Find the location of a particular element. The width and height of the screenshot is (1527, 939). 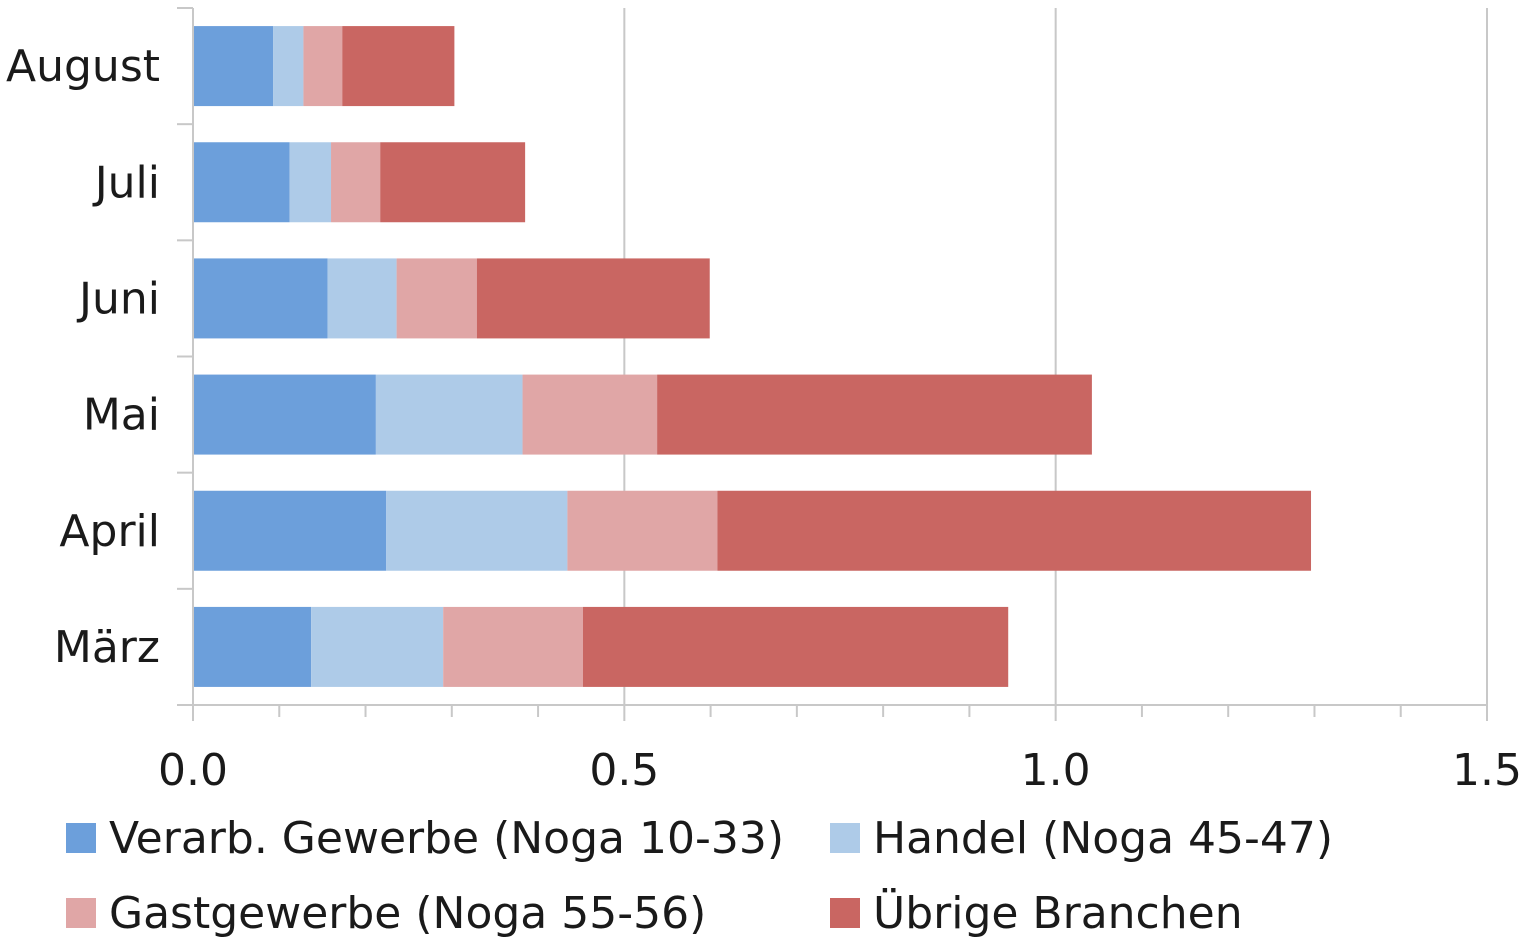

legend-label-3: Übrige Branchen is located at coordinates (1058, 913).